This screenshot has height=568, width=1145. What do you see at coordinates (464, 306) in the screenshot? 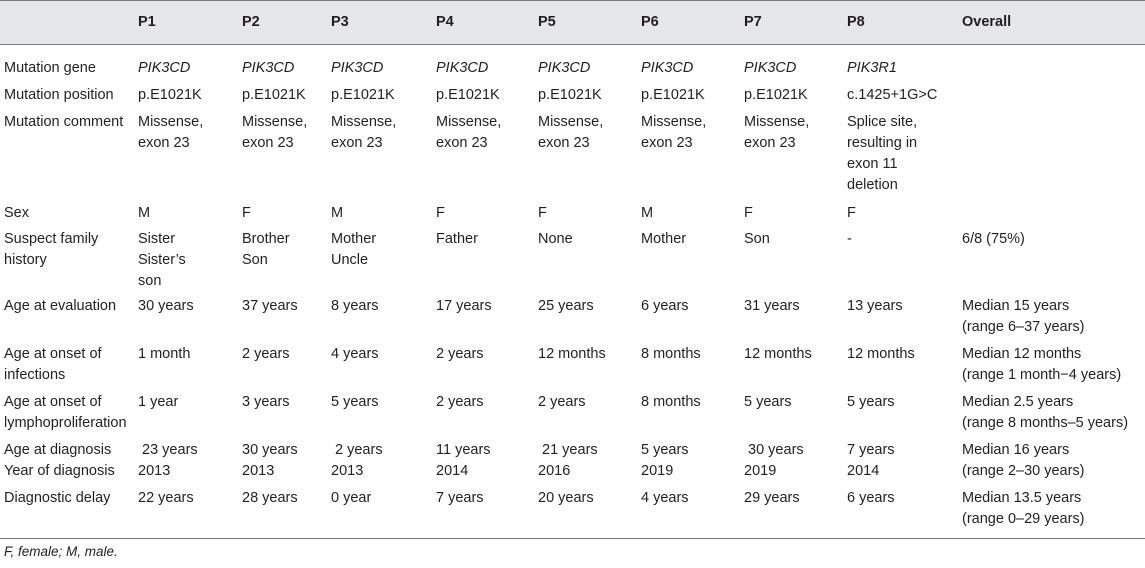
I see `table-cell: 17 years` at bounding box center [464, 306].